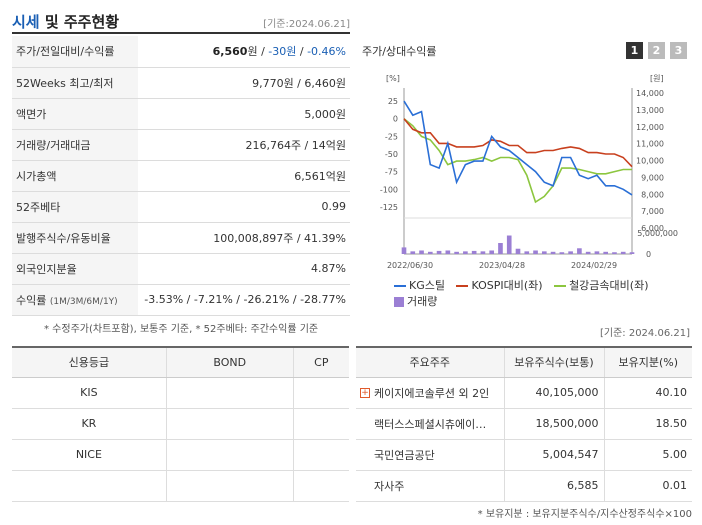  Describe the element at coordinates (244, 300) in the screenshot. I see `info-value: -3.53% / -7.21% / -26.21% / -28.77%` at that location.